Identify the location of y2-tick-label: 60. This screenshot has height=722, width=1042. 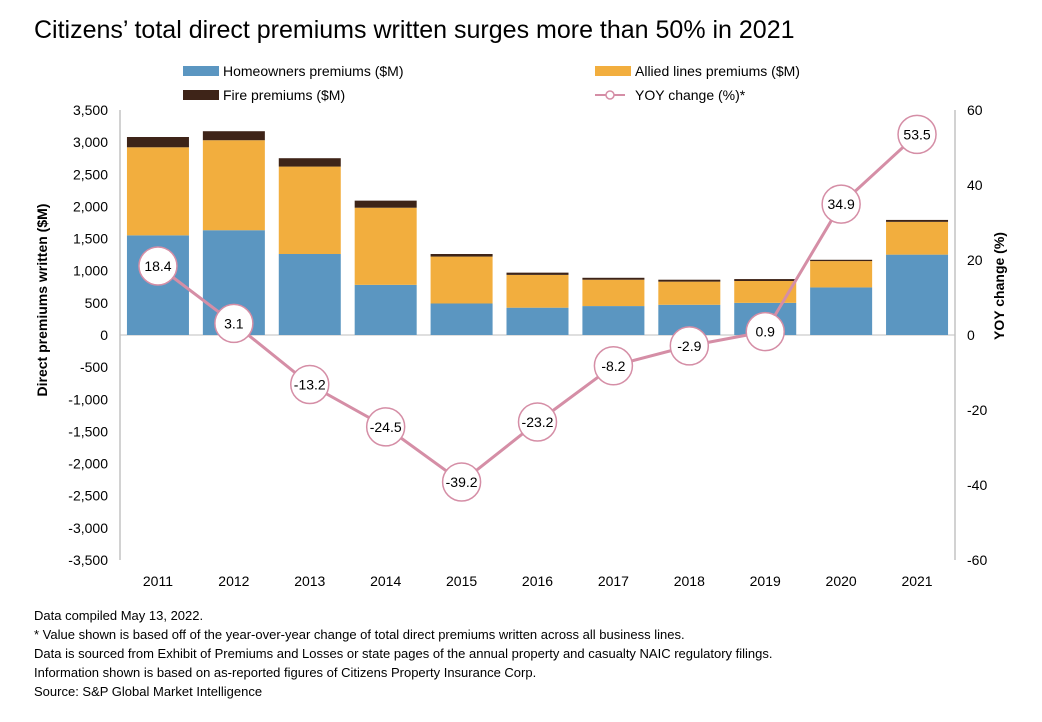
(975, 110).